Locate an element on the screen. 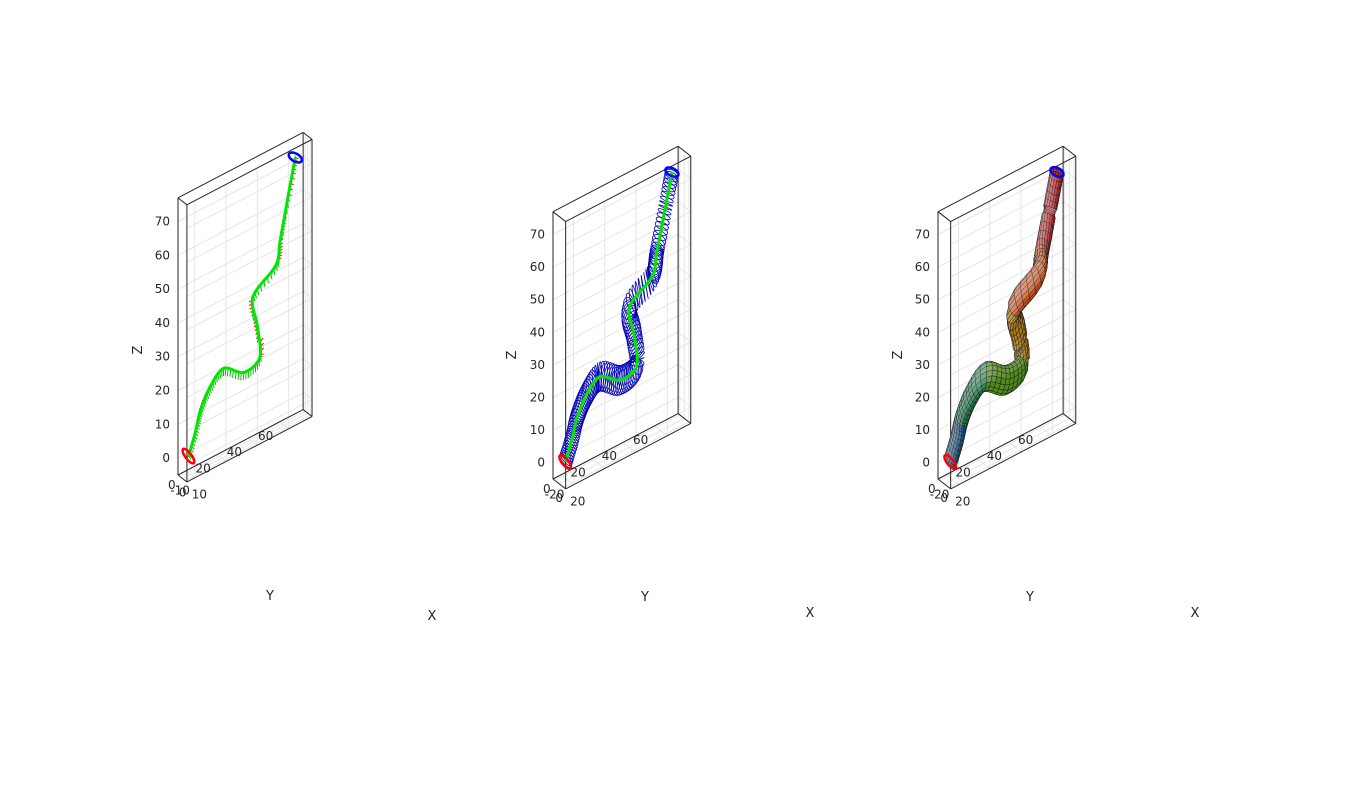 The image size is (1371, 800). x-tick-label: 20 is located at coordinates (577, 501).